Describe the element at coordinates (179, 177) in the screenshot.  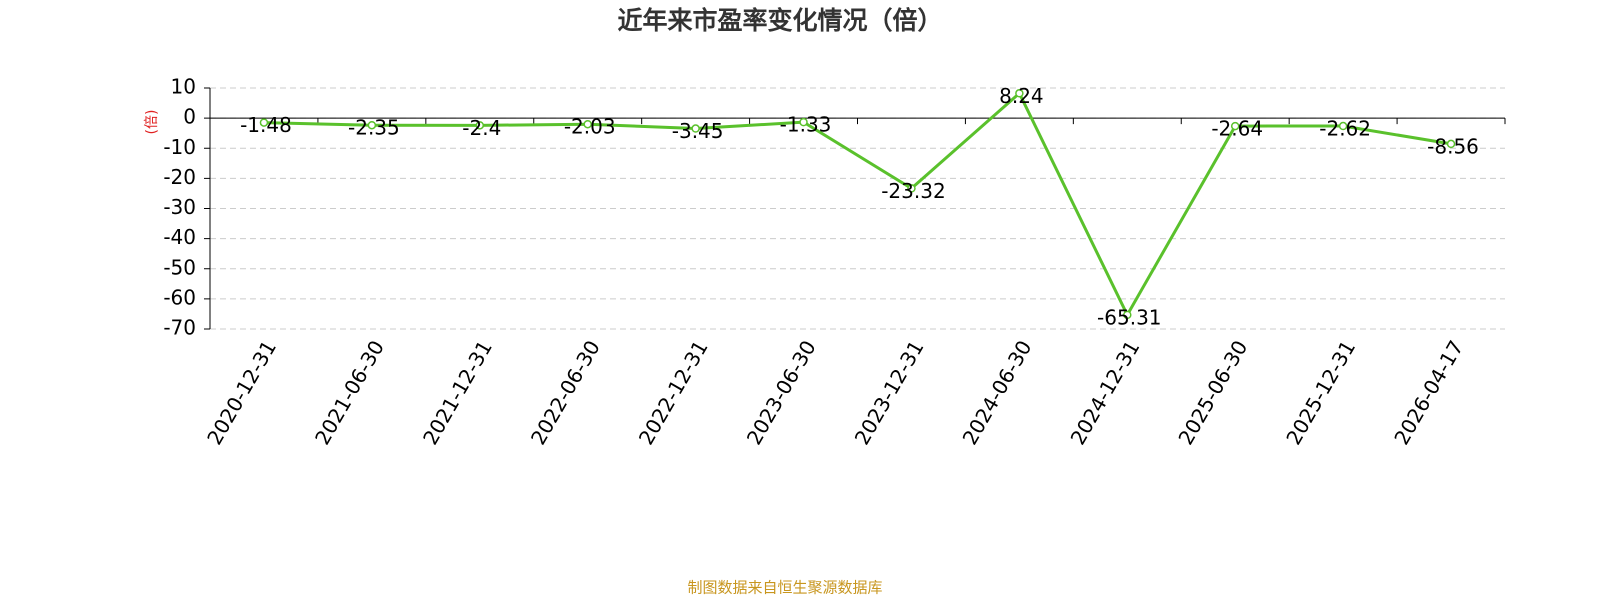
I see `y-tick-label: -20` at that location.